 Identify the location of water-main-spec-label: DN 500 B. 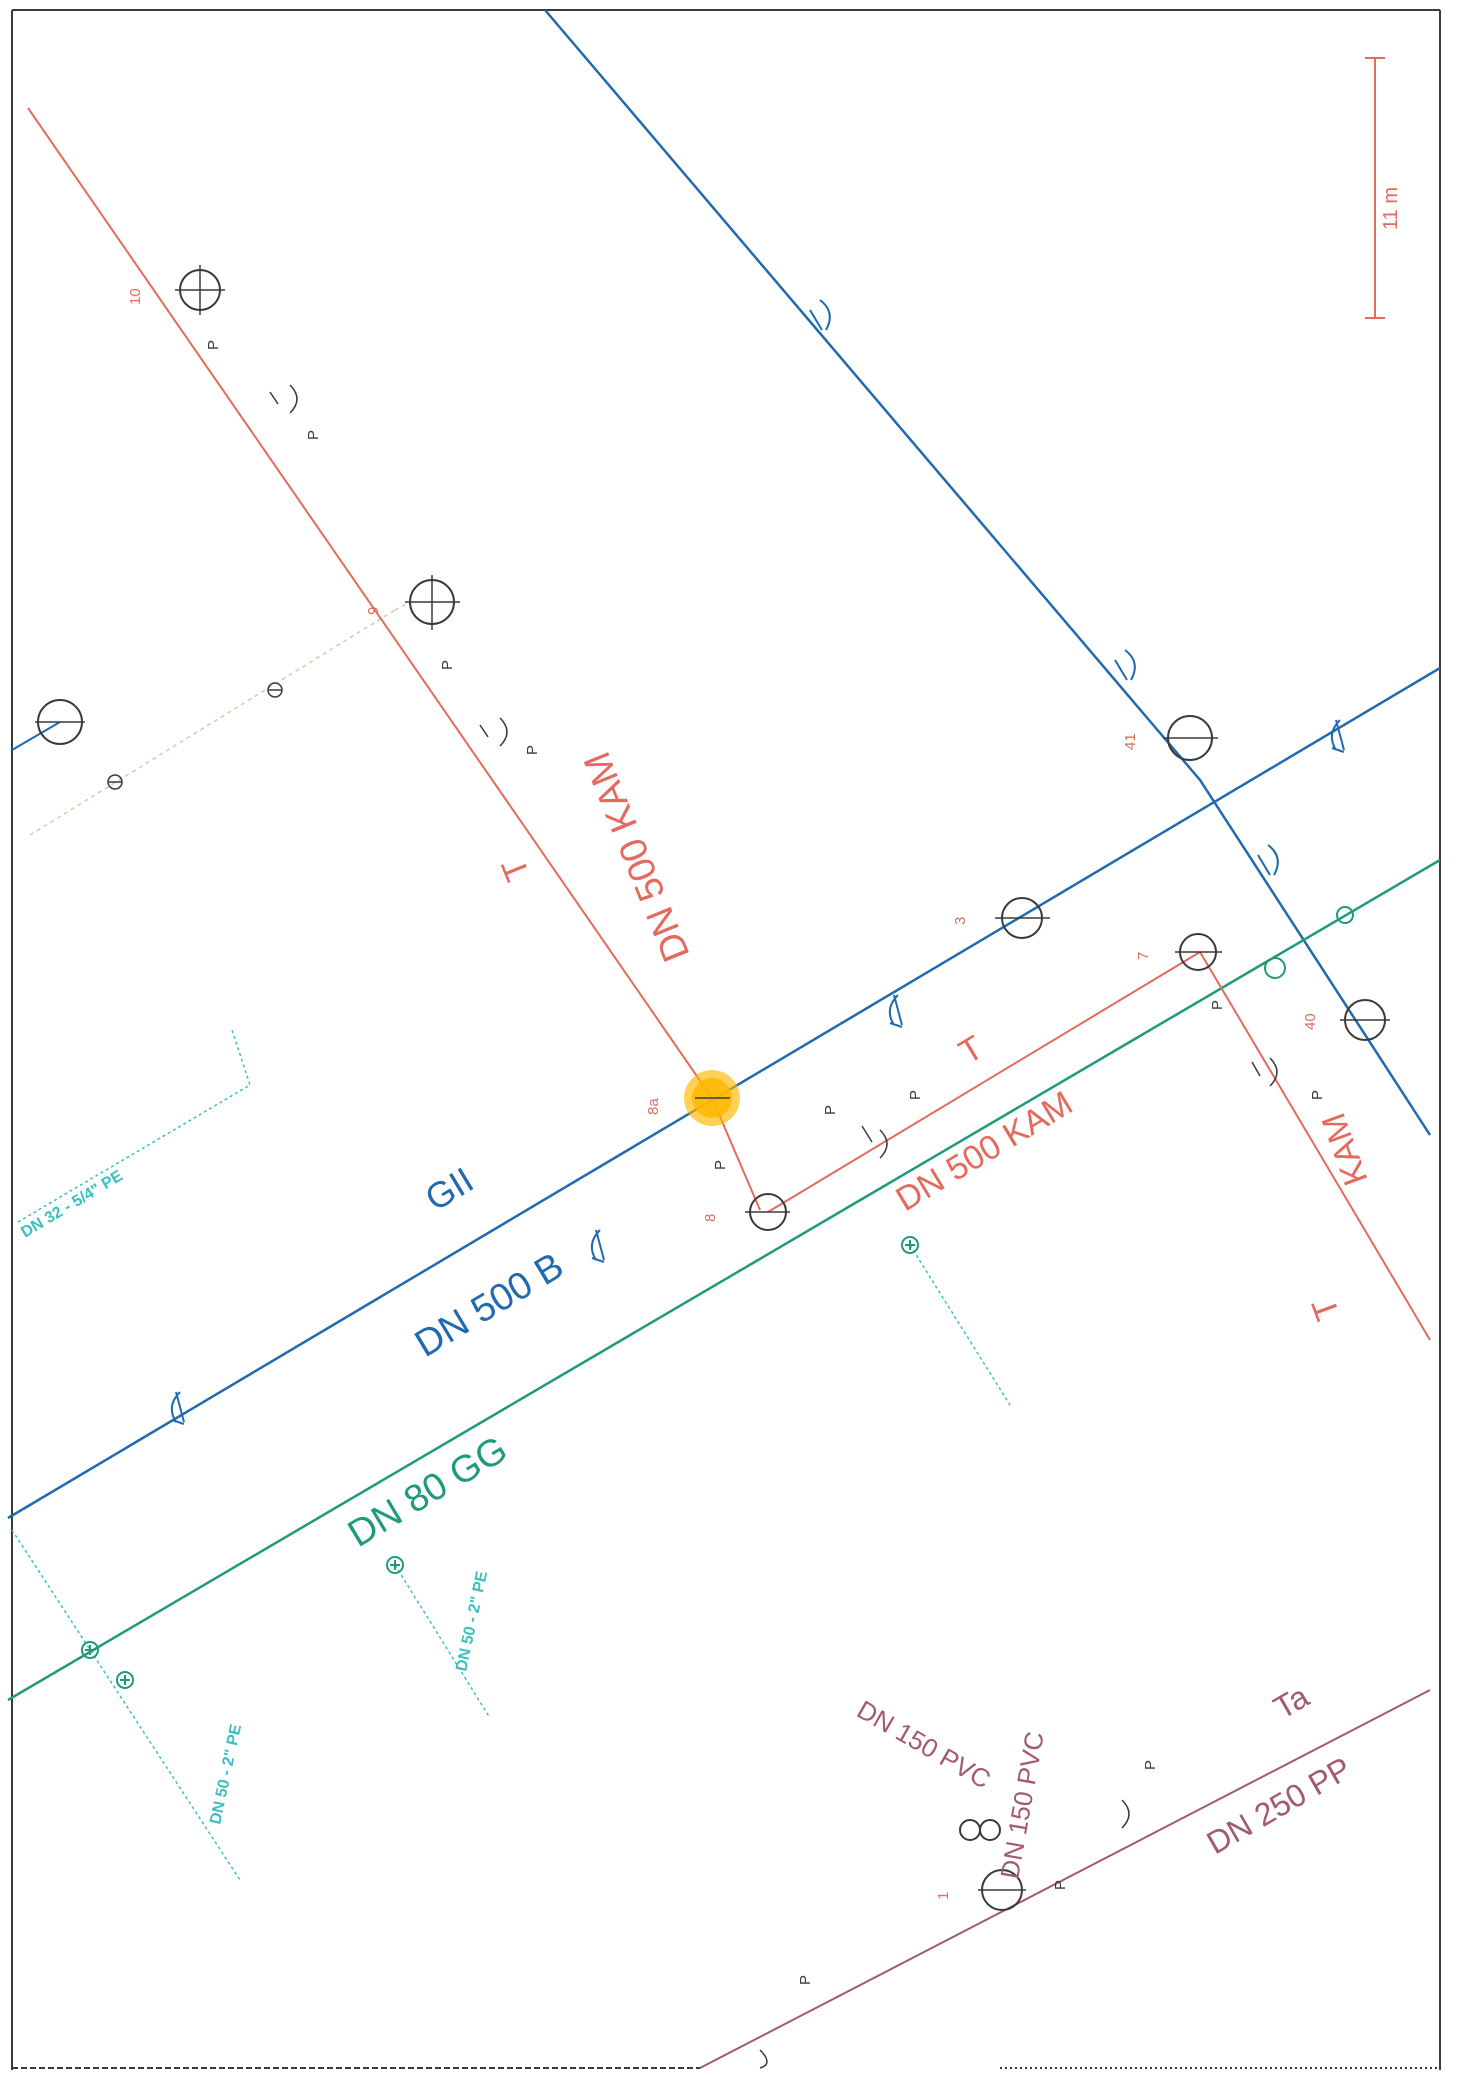
(489, 1305).